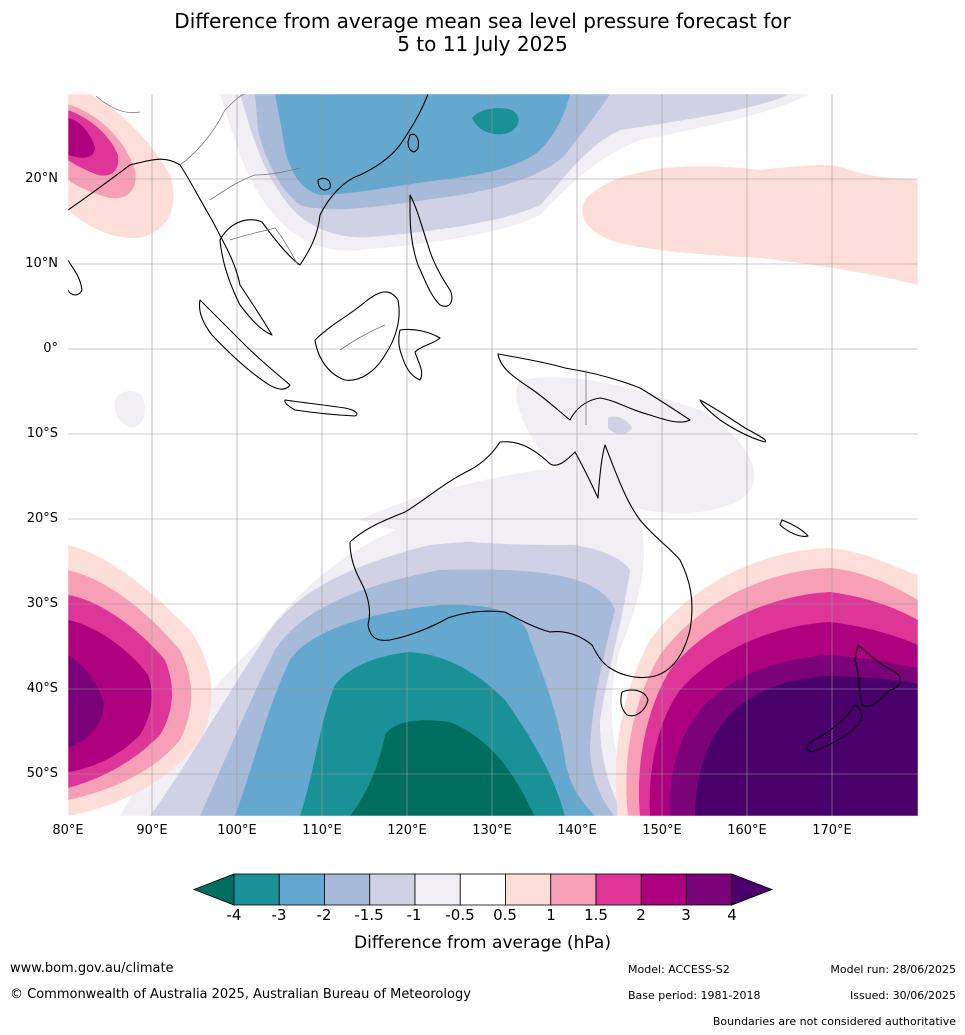 The height and width of the screenshot is (1035, 965). What do you see at coordinates (92, 968) in the screenshot?
I see `website-link: www.bom.gov.au/climate` at bounding box center [92, 968].